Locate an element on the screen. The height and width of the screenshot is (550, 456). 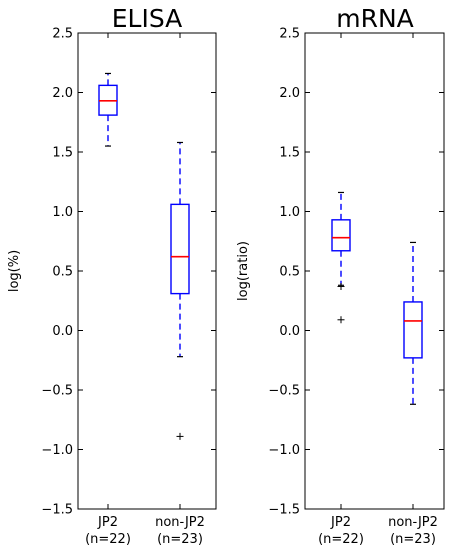
y-axis-label: log(%) is located at coordinates (14, 271).